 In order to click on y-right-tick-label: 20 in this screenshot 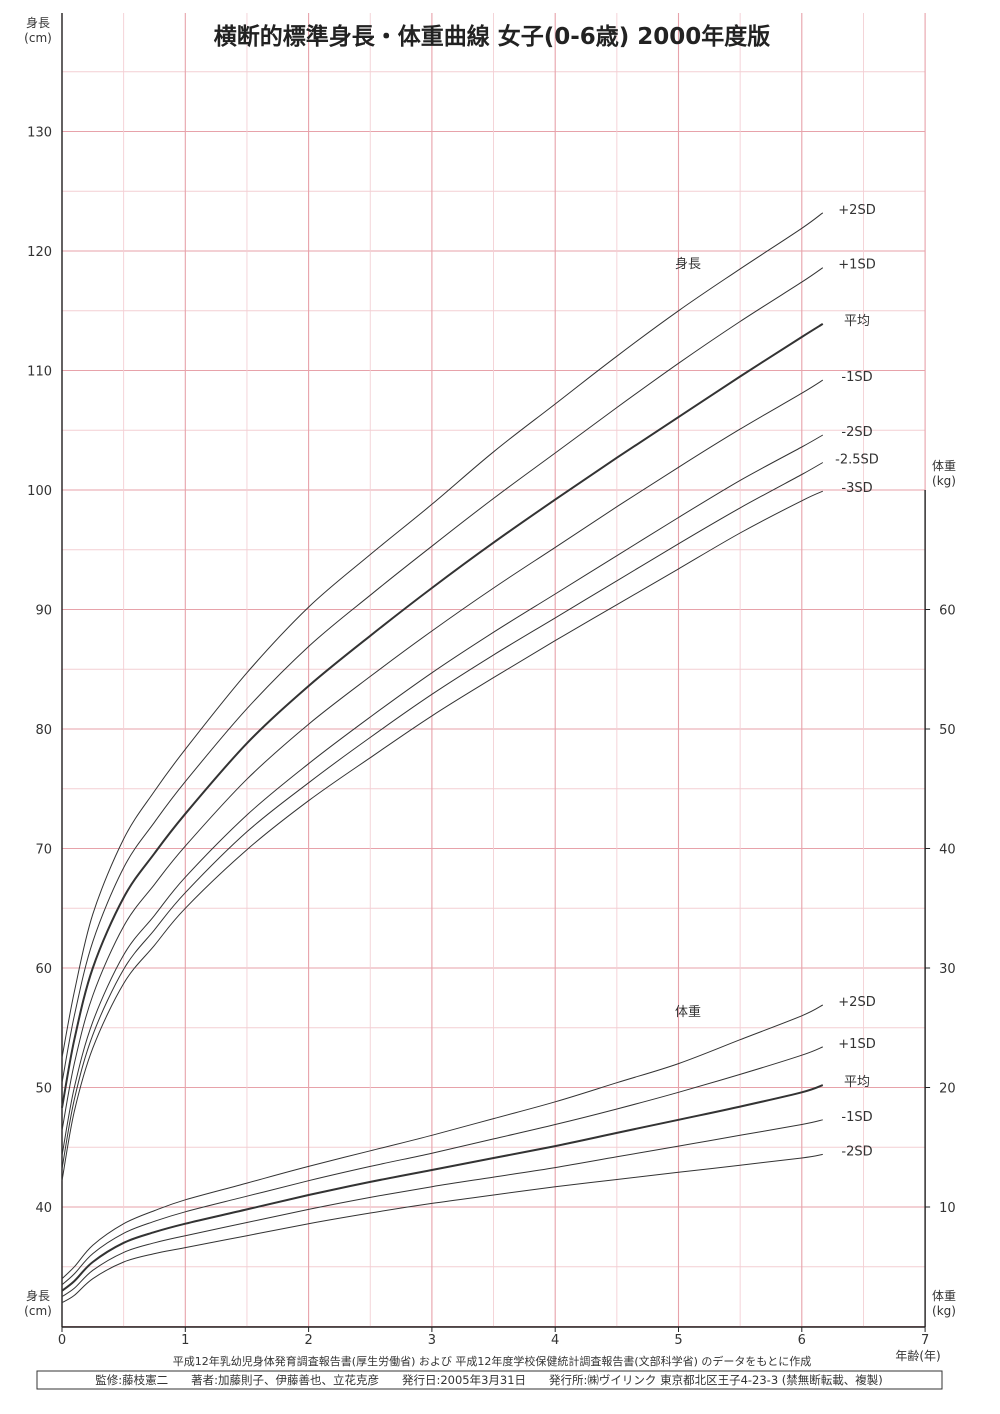, I will do `click(947, 1089)`.